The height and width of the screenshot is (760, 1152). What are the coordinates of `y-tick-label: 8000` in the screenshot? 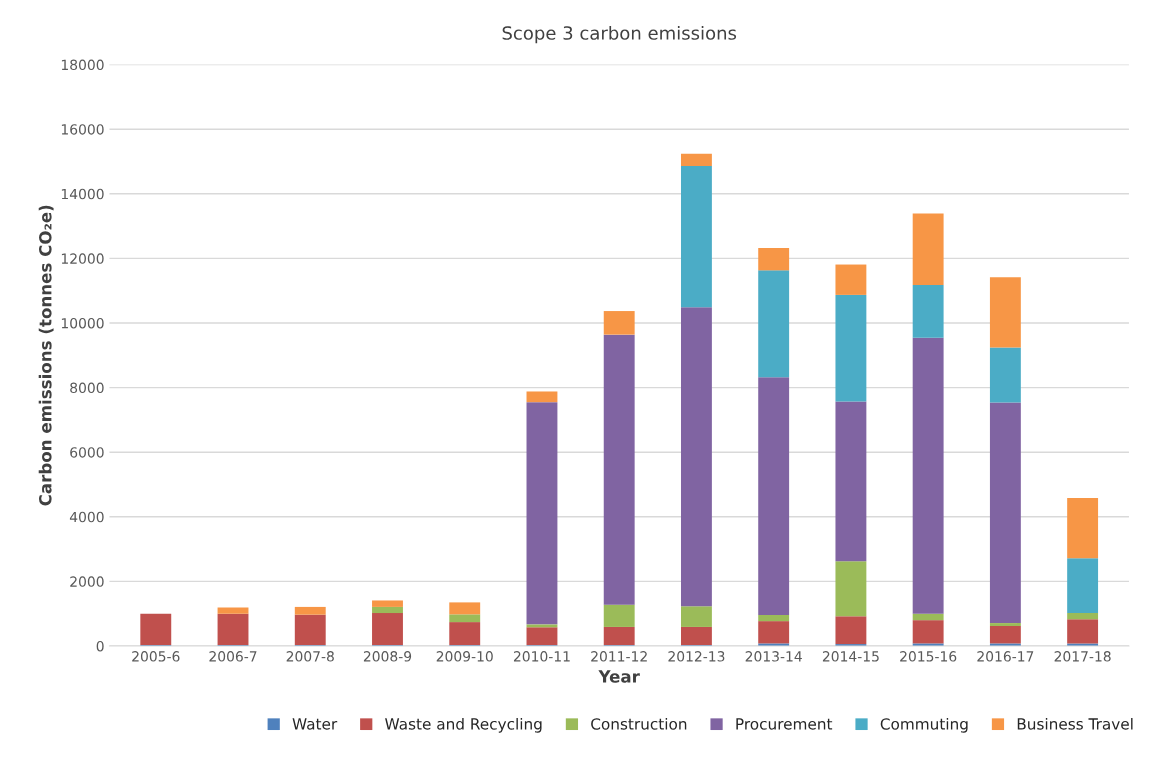 It's located at (87, 388).